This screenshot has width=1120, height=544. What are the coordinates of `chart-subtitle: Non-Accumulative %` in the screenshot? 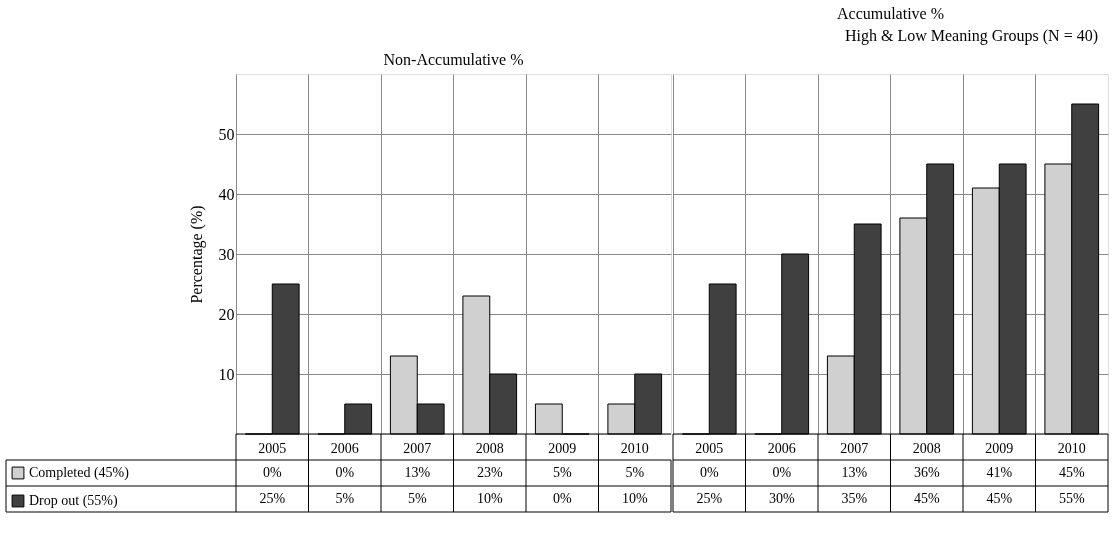 It's located at (453, 59).